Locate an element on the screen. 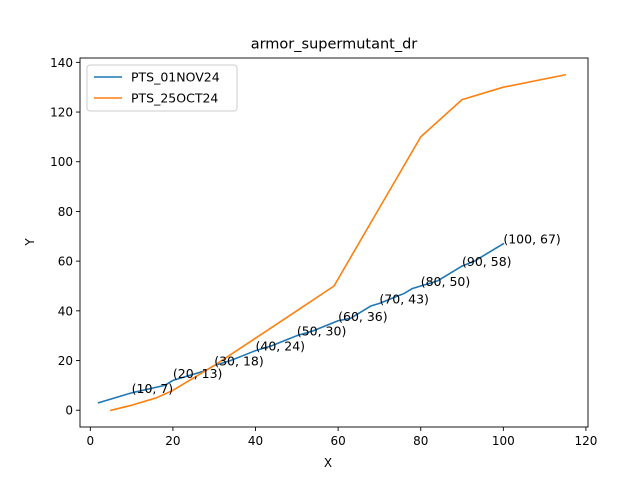 The image size is (640, 480). x-tick-label: 120 is located at coordinates (585, 441).